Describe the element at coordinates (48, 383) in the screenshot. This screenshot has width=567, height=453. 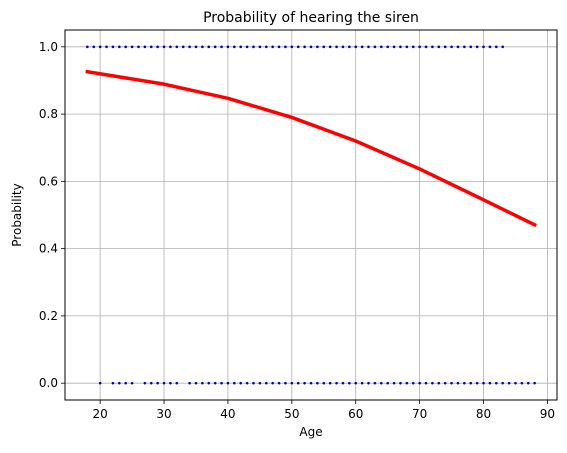
I see `y-tick-label: 0.0` at that location.